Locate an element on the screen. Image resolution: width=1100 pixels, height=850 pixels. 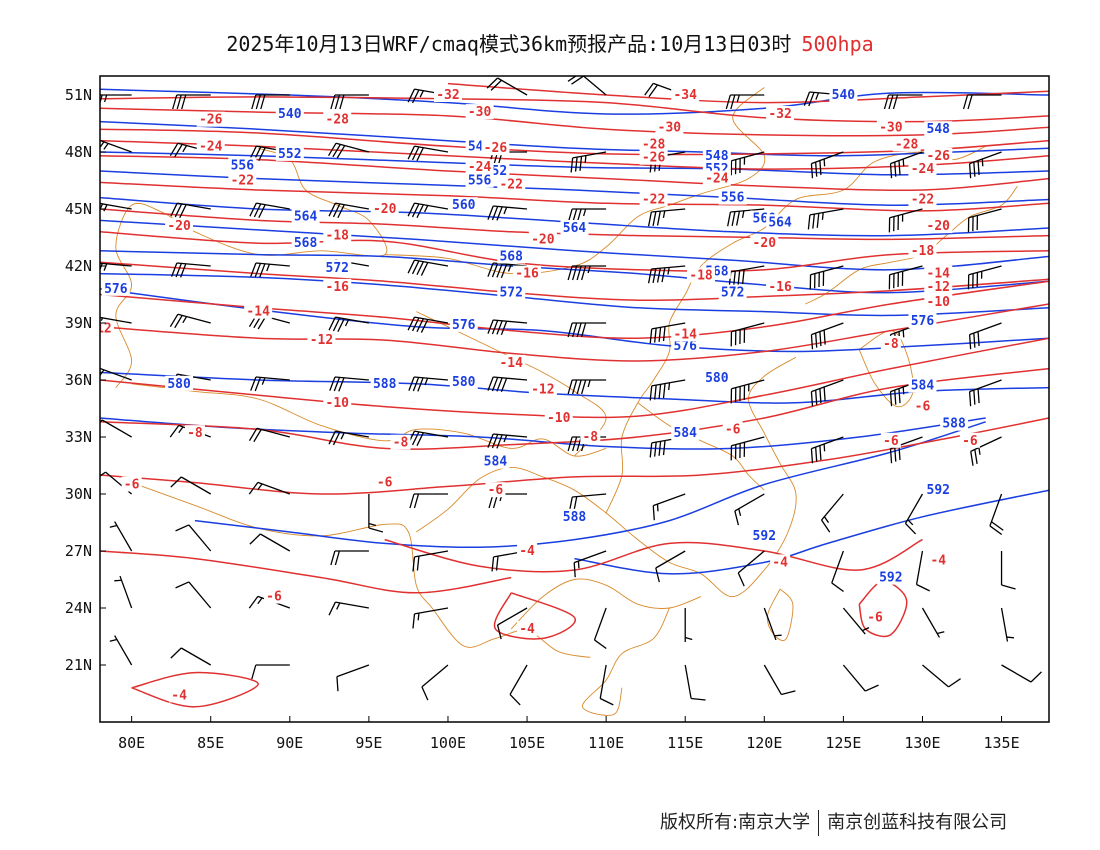
height-contour-label: 584 is located at coordinates (685, 433).